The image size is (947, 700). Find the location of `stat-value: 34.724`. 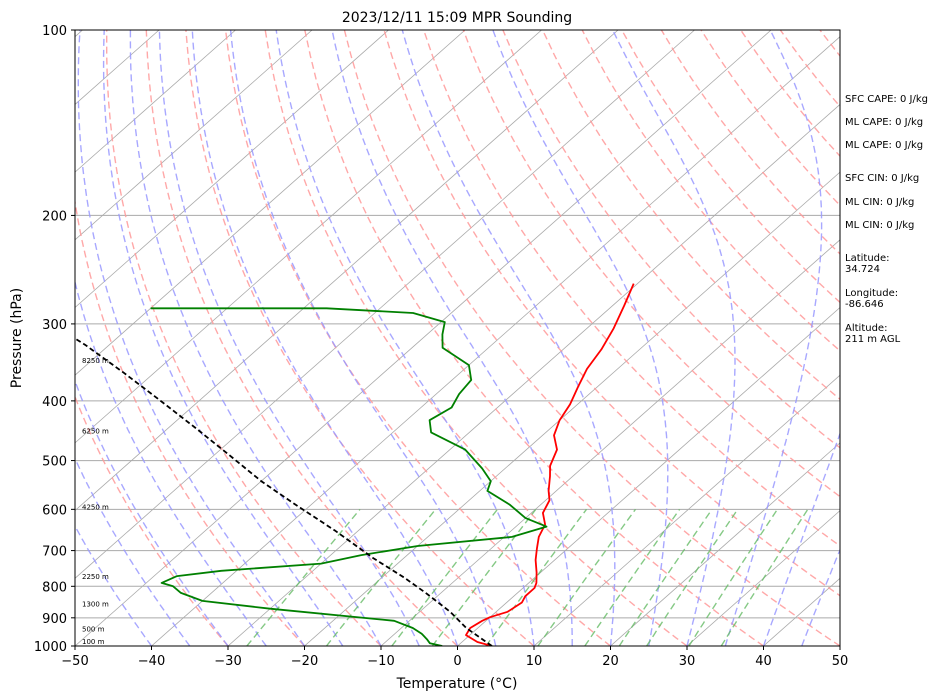

stat-value: 34.724 is located at coordinates (862, 269).